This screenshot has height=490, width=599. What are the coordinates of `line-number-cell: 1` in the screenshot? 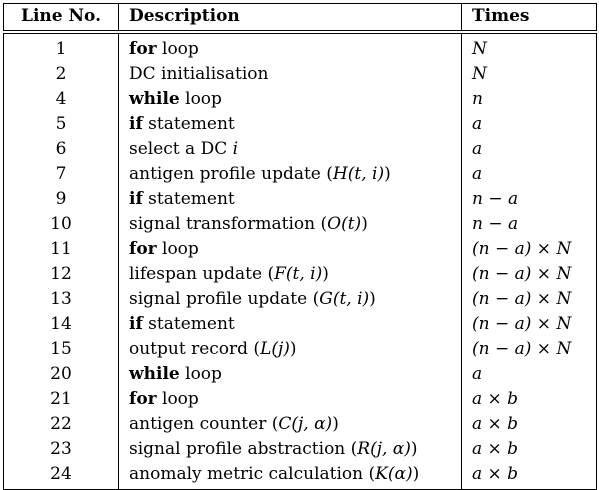 It's located at (61, 47).